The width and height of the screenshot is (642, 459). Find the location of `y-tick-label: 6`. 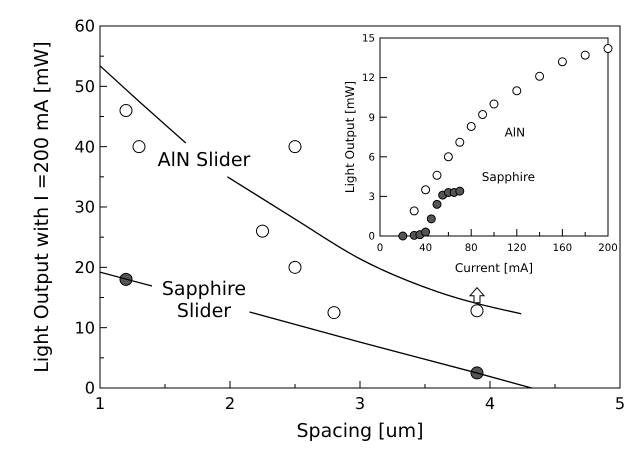

y-tick-label: 6 is located at coordinates (371, 158).